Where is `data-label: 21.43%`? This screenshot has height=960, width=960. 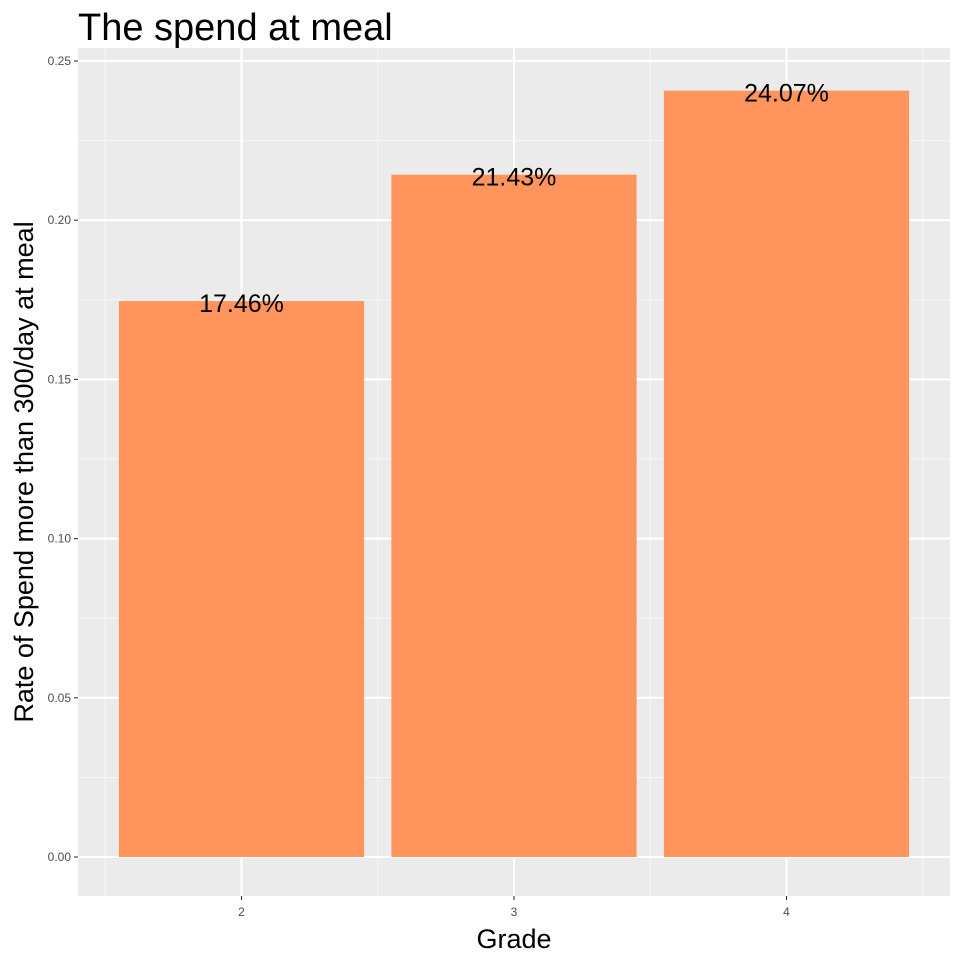 data-label: 21.43% is located at coordinates (514, 178).